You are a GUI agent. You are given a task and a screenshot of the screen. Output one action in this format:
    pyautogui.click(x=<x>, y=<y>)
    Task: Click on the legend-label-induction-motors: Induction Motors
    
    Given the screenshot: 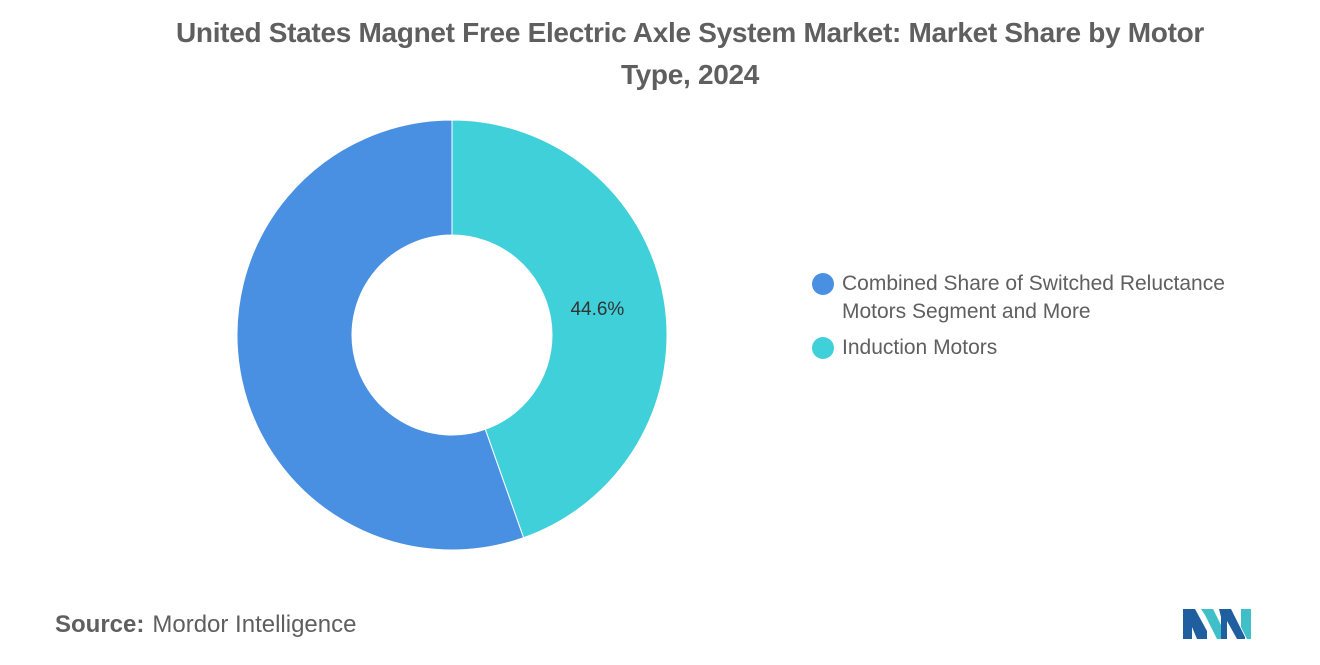 What is the action you would take?
    pyautogui.click(x=920, y=347)
    